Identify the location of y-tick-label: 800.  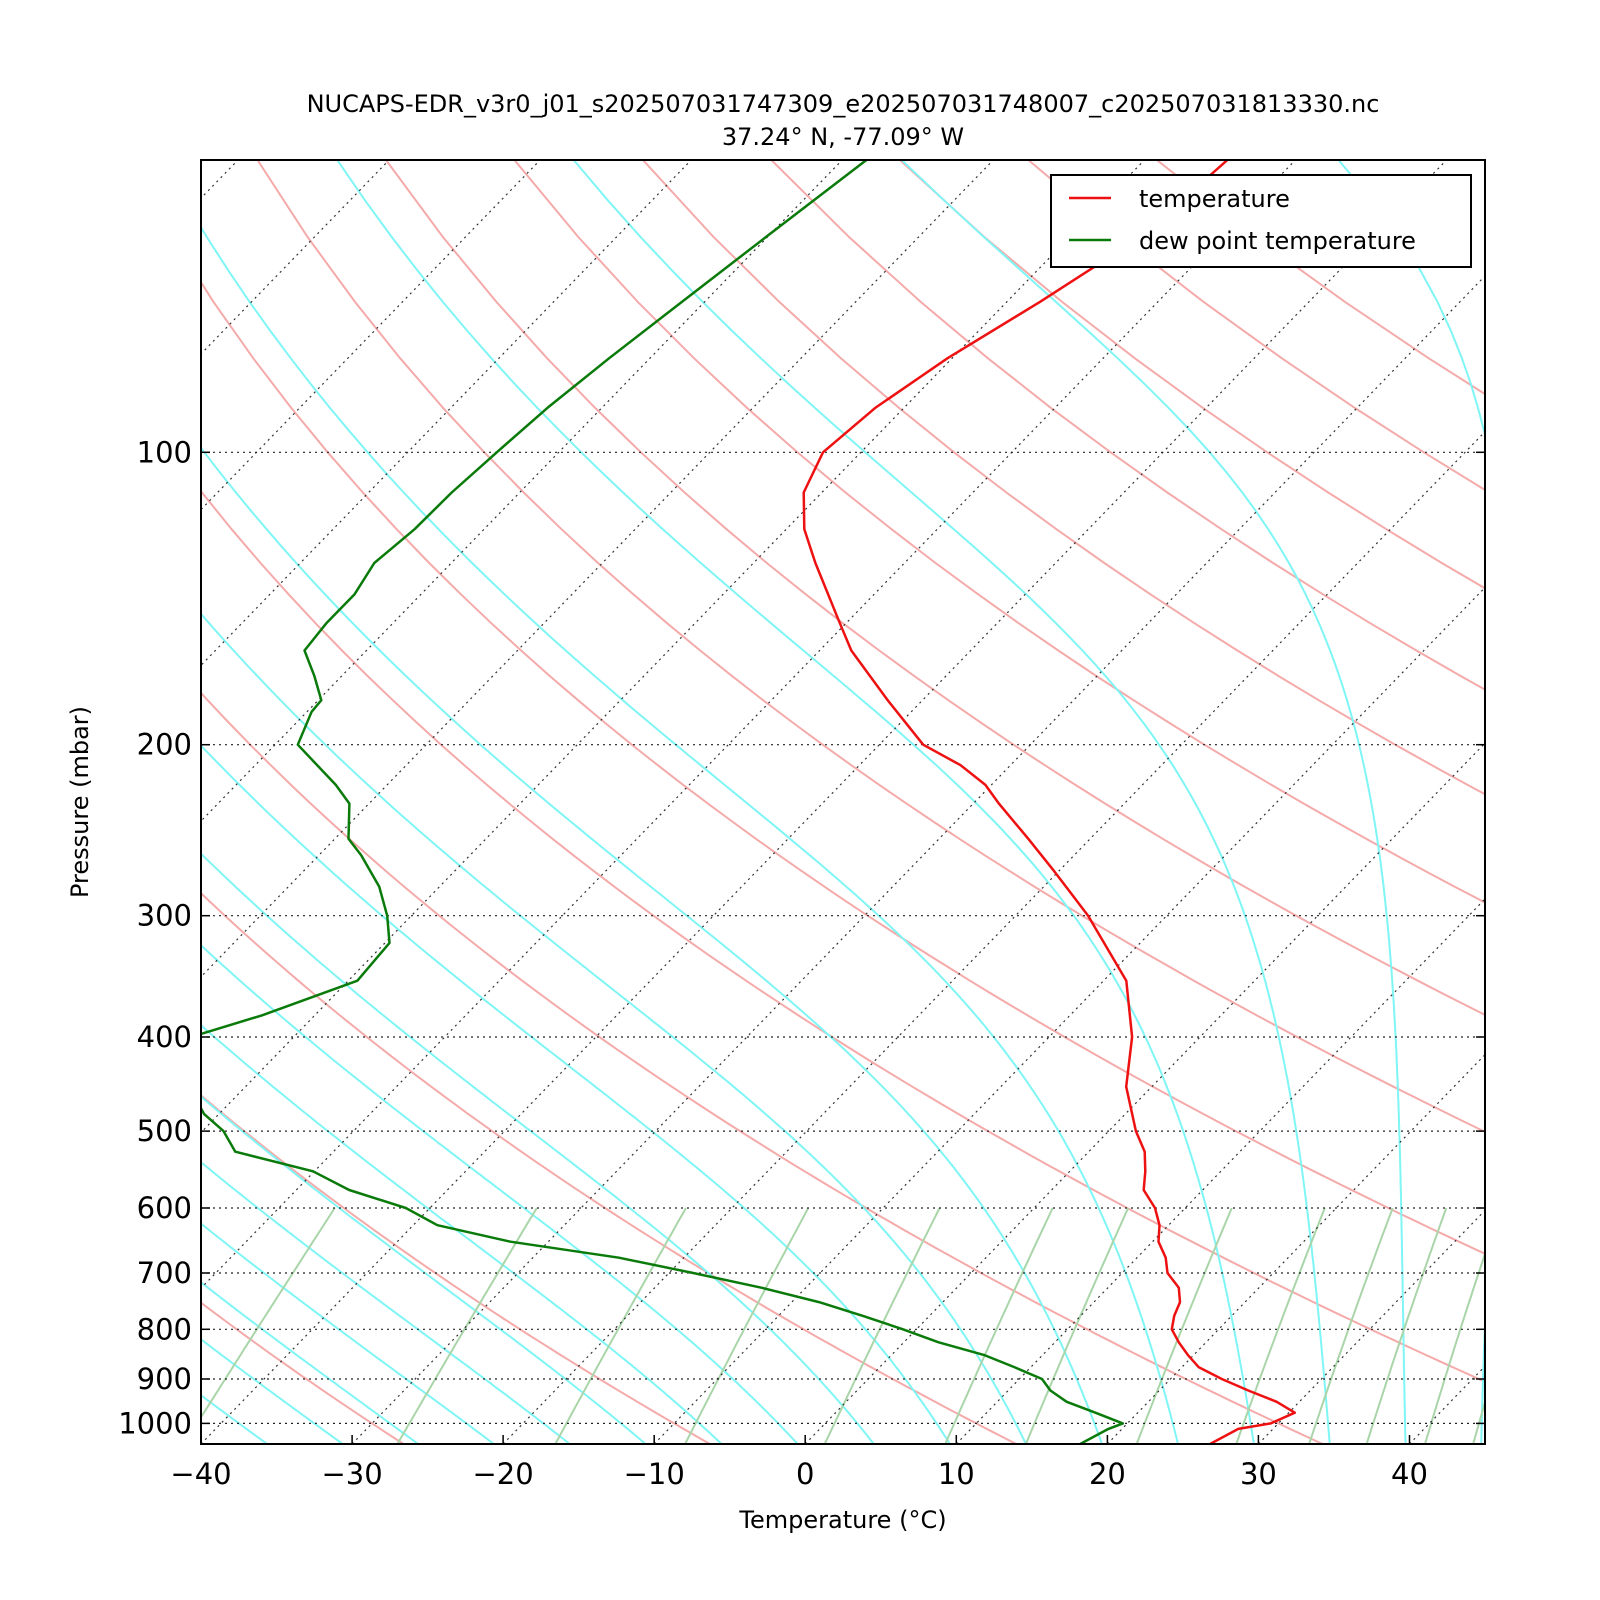
(164, 1329).